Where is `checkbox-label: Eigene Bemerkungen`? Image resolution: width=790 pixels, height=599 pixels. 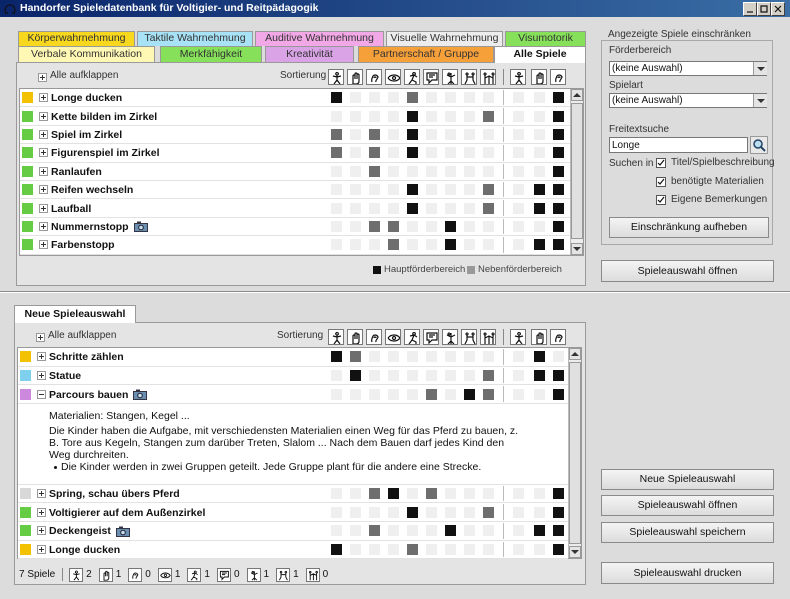 checkbox-label: Eigene Bemerkungen is located at coordinates (719, 199).